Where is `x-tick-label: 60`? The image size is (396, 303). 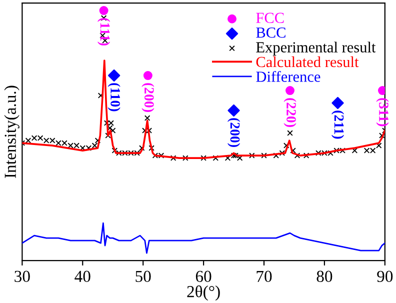
x-tick-label: 60 is located at coordinates (204, 276).